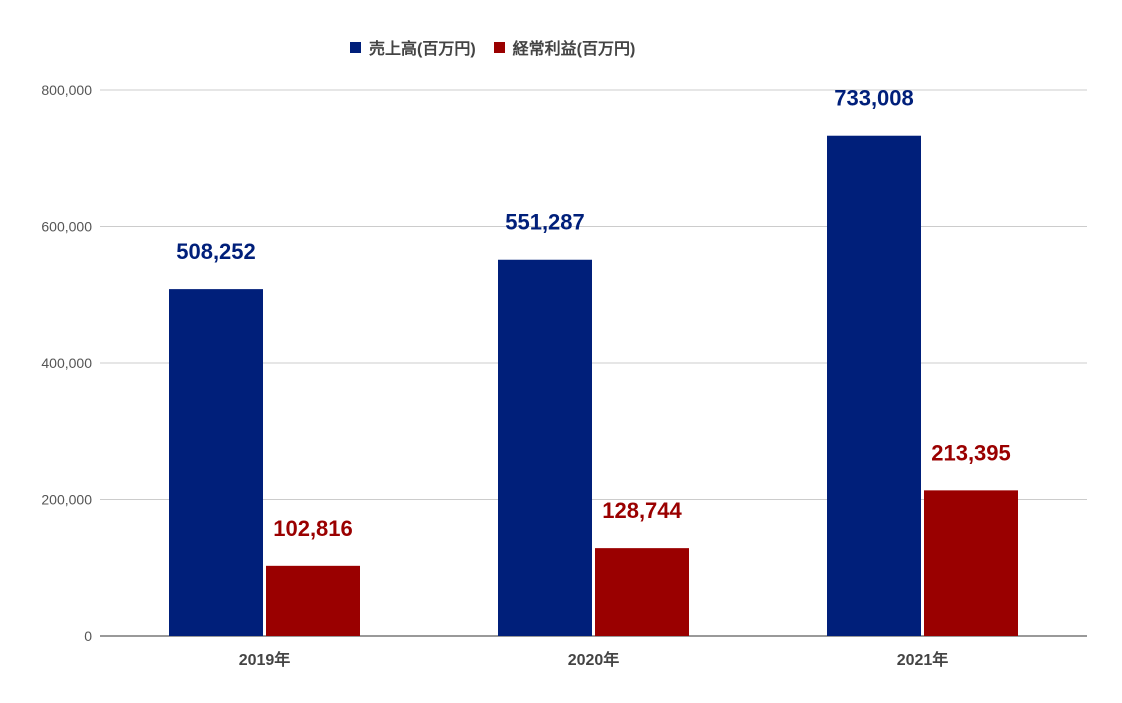 The image size is (1122, 703). Describe the element at coordinates (88, 636) in the screenshot. I see `y-tick-label: 0` at that location.